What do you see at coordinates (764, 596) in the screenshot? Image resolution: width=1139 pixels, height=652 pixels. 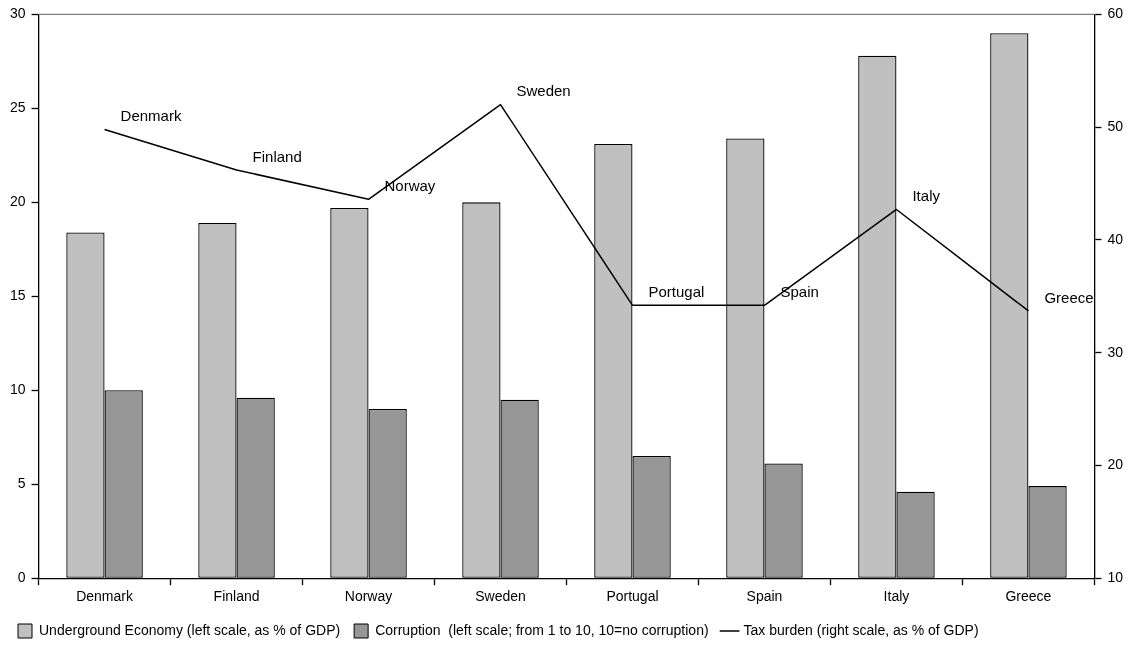 I see `x-tick-label: Spain` at bounding box center [764, 596].